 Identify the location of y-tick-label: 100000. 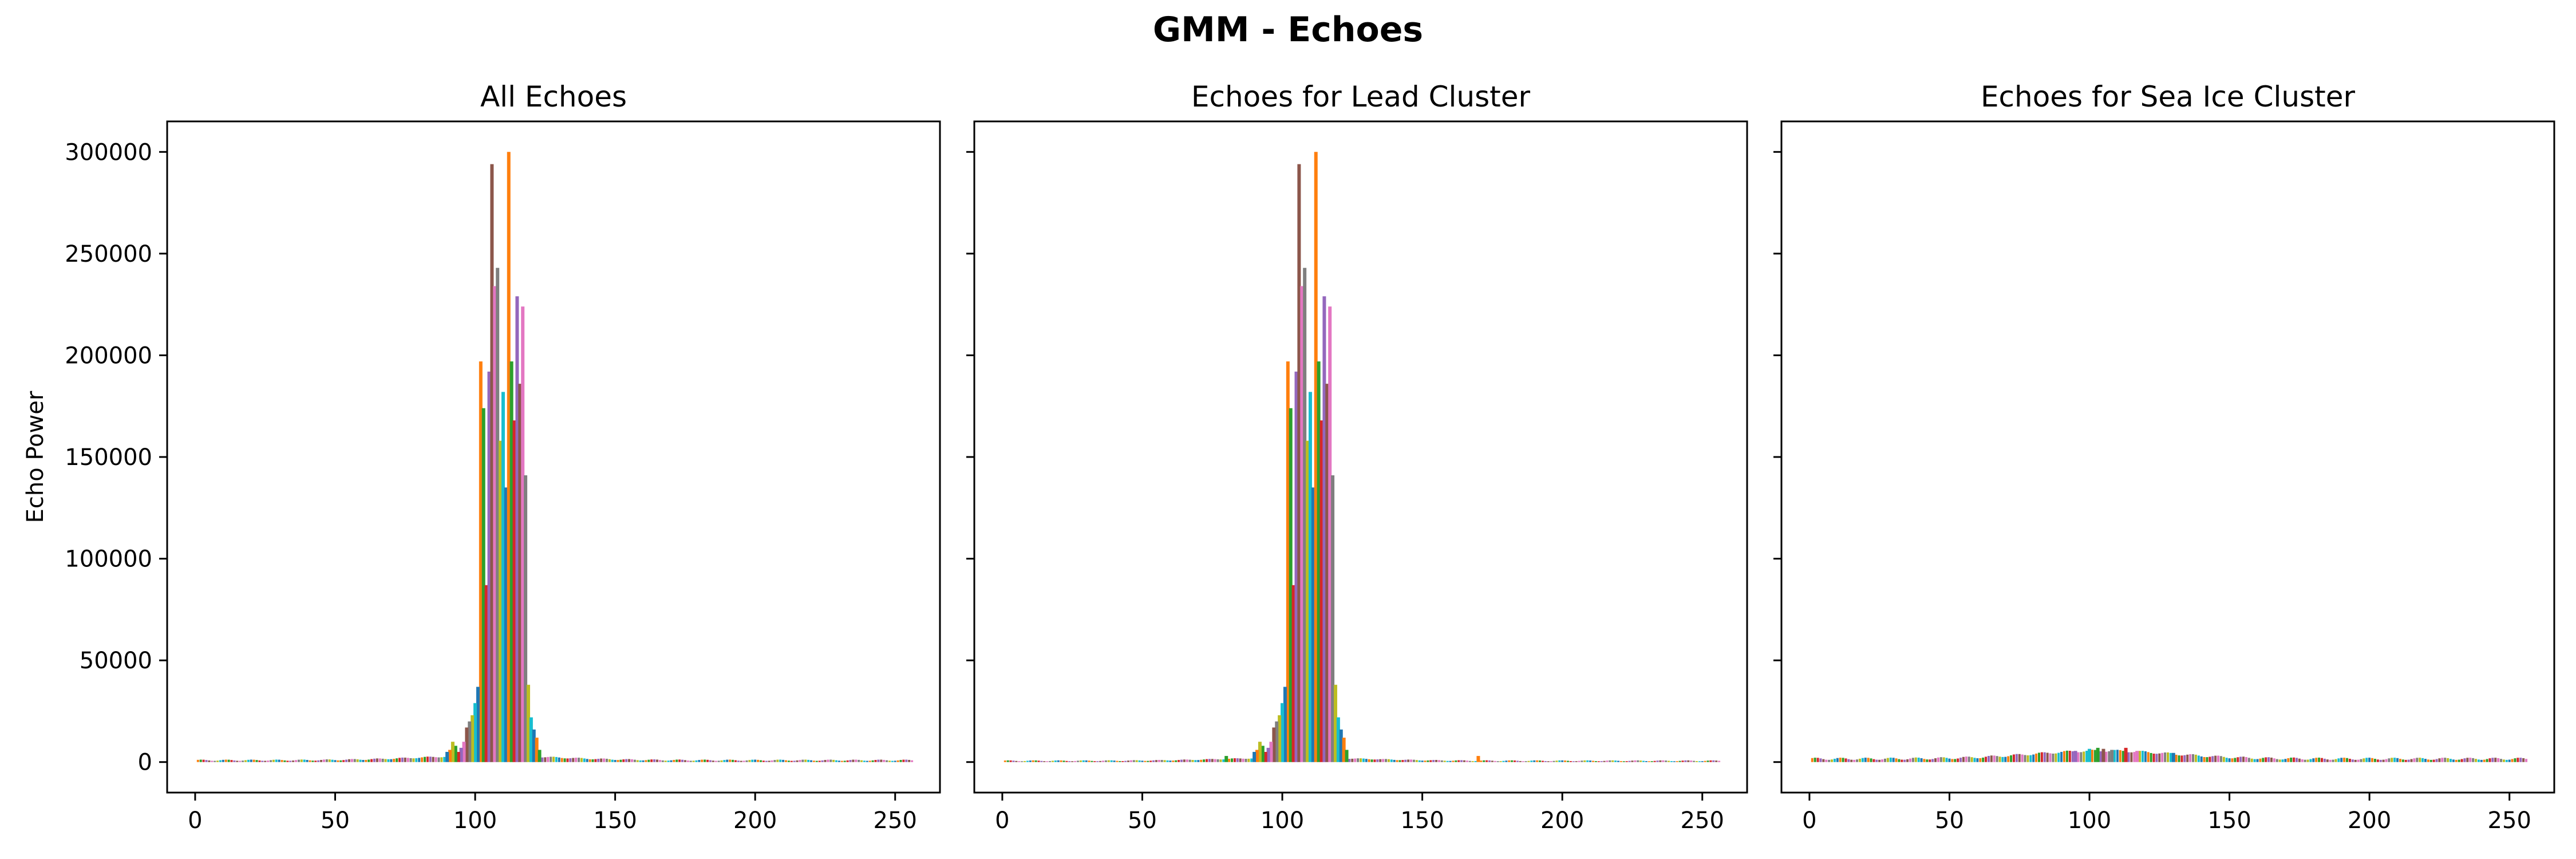
(108, 559).